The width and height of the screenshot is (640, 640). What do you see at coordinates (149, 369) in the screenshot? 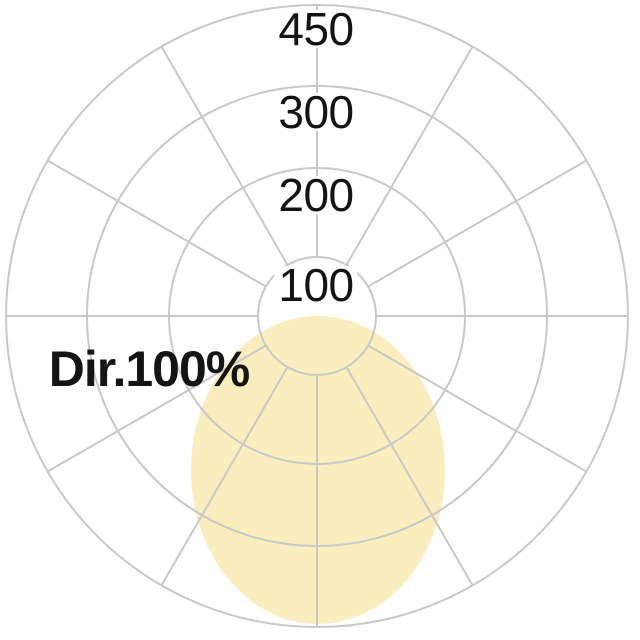
I see `direct-percentage-label: Dir.100%` at bounding box center [149, 369].